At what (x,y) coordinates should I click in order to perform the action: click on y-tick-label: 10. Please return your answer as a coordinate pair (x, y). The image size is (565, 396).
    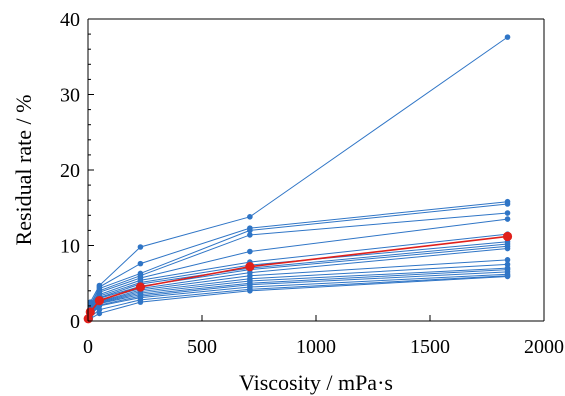
    Looking at the image, I should click on (70, 247).